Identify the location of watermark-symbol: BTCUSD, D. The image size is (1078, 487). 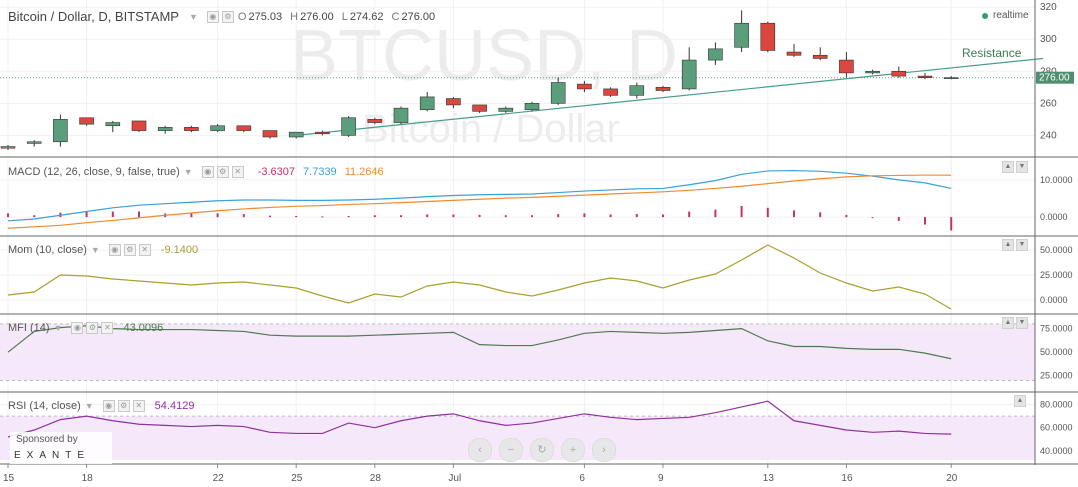
(484, 56).